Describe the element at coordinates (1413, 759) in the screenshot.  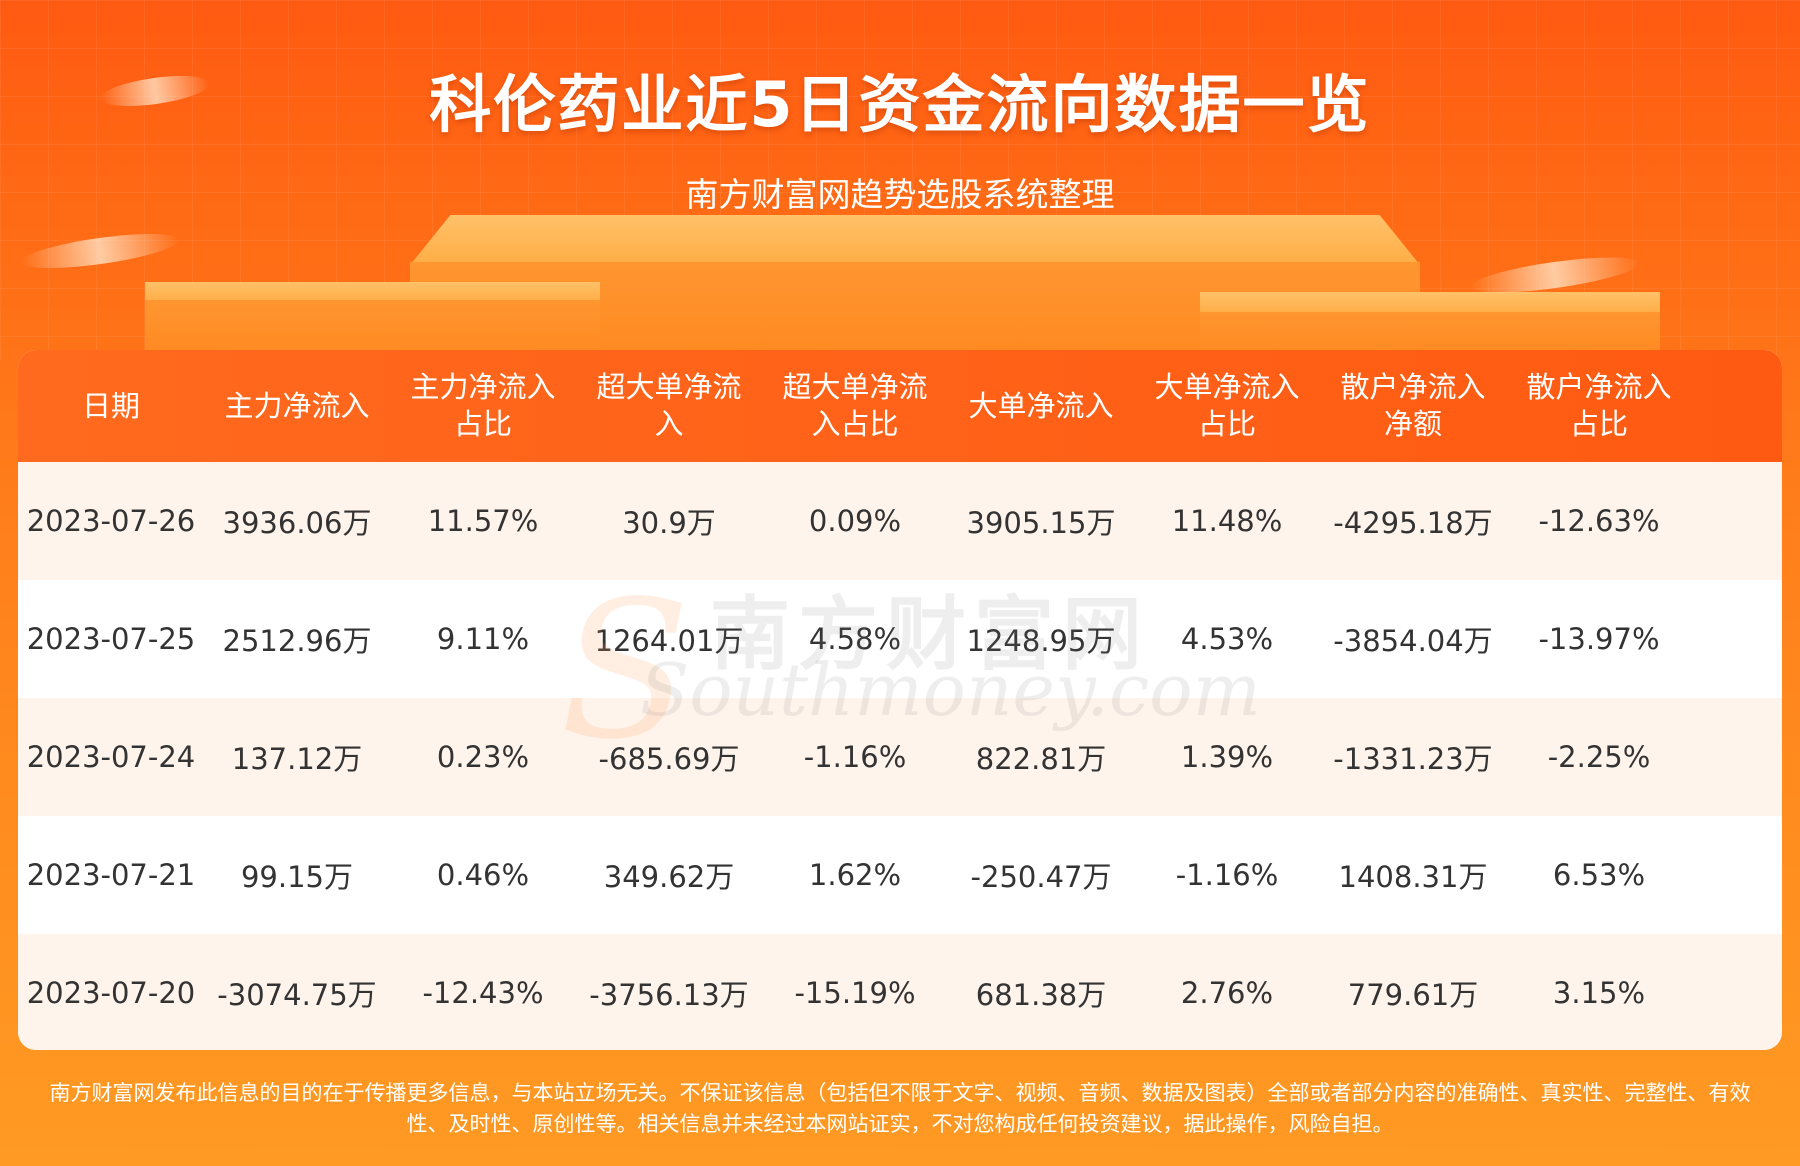
I see `cell-retail-inflow: -1331.23万` at that location.